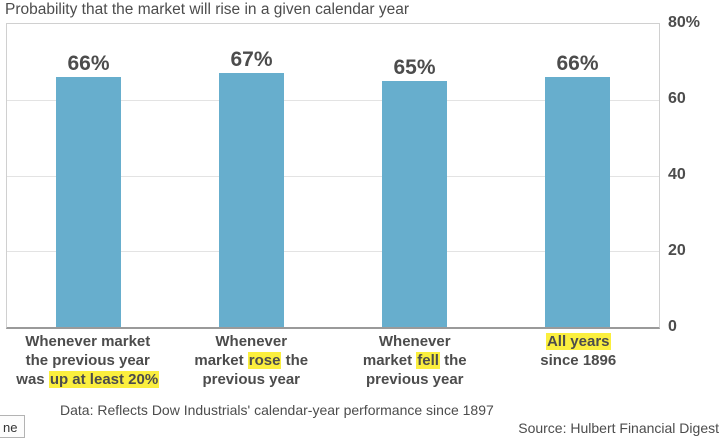 This screenshot has width=722, height=440. I want to click on category-label-3: Whenever market fell the previous year, so click(415, 360).